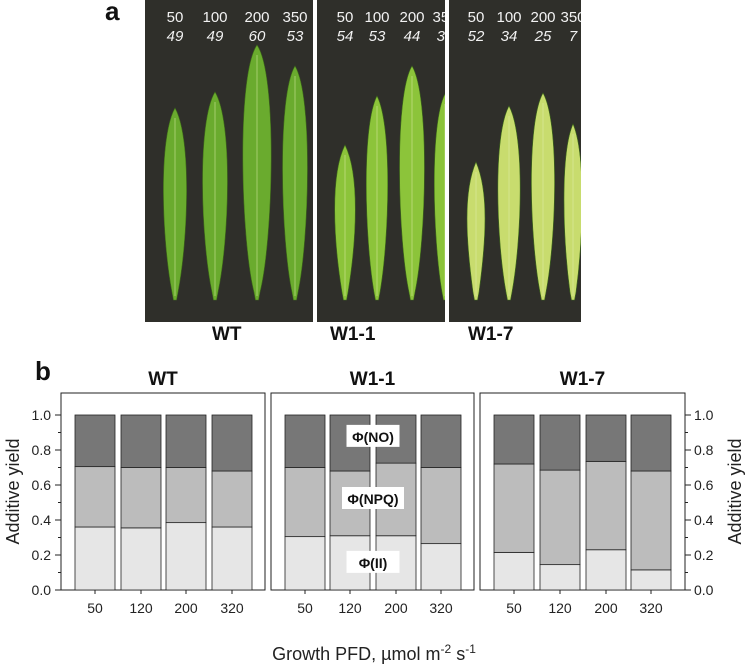  I want to click on y-axis-title-right: Additive yield, so click(735, 491).